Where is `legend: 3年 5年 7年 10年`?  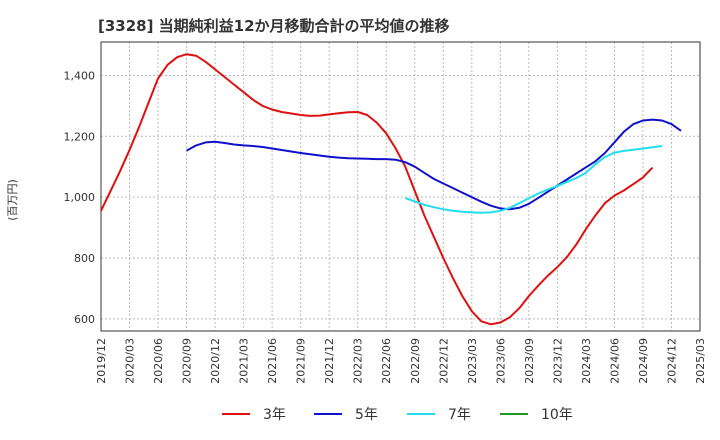
legend: 3年 5年 7年 10年 is located at coordinates (397, 415).